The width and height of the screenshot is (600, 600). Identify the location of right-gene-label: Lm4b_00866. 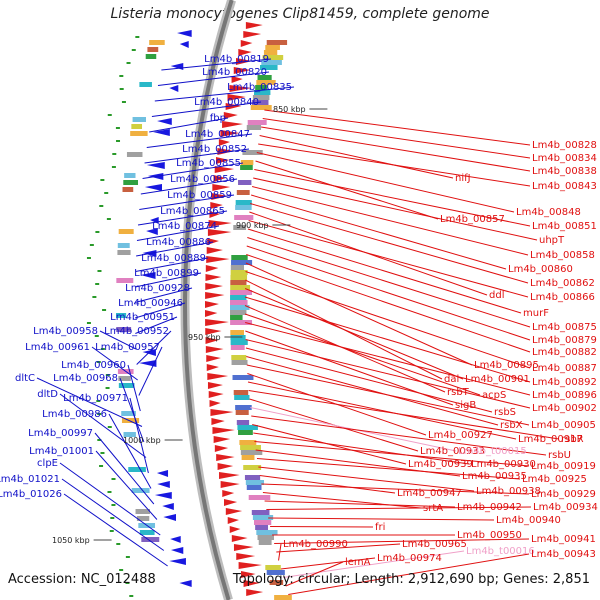
(562, 297).